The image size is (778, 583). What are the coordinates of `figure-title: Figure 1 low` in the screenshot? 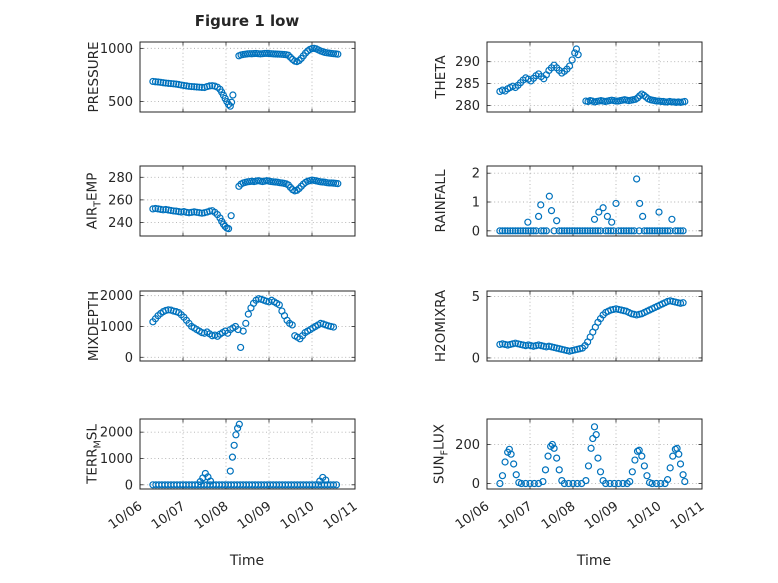 It's located at (247, 21).